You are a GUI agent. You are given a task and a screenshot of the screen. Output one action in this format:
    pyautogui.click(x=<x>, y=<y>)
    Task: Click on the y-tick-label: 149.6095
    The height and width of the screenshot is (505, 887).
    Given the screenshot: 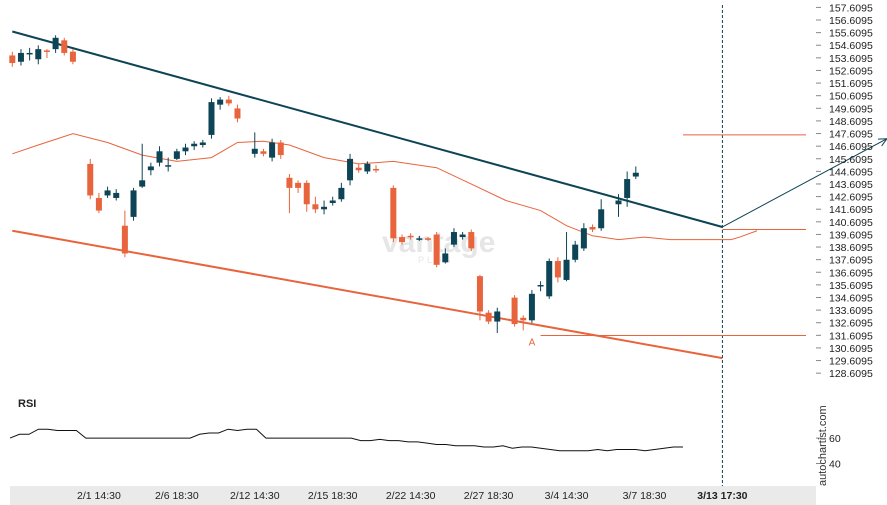 What is the action you would take?
    pyautogui.click(x=851, y=109)
    